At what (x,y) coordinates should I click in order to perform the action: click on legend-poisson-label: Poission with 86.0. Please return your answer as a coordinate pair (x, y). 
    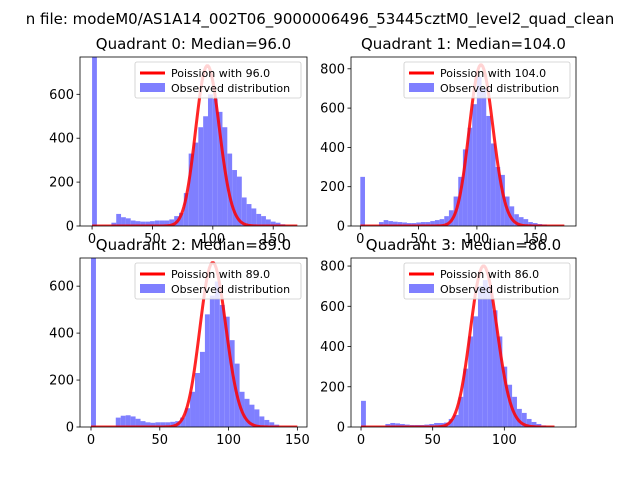
    Looking at the image, I should click on (489, 274).